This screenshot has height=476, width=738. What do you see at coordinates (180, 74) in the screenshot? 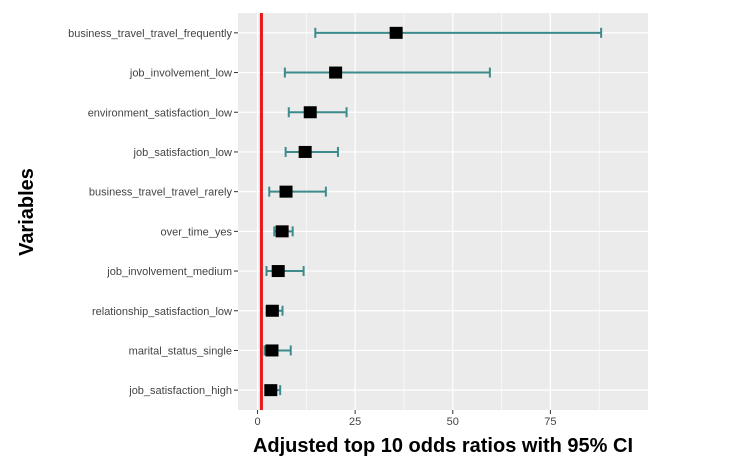
I see `y-tick-label: job_involvement_low` at bounding box center [180, 74].